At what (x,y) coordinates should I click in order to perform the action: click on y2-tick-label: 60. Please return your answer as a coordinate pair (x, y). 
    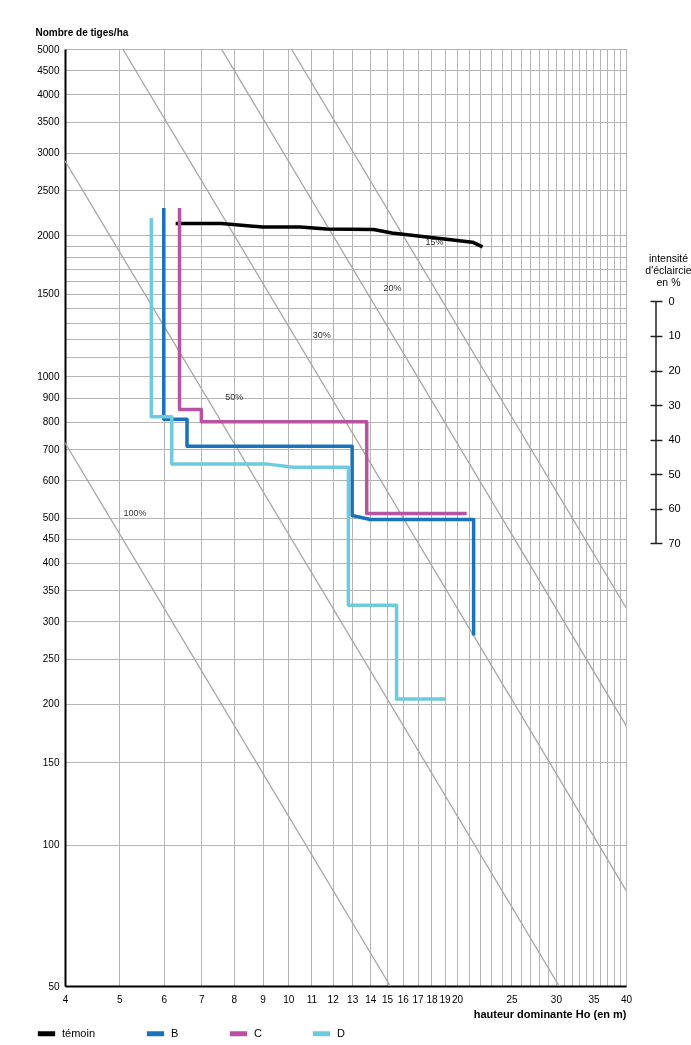
    Looking at the image, I should click on (674, 508).